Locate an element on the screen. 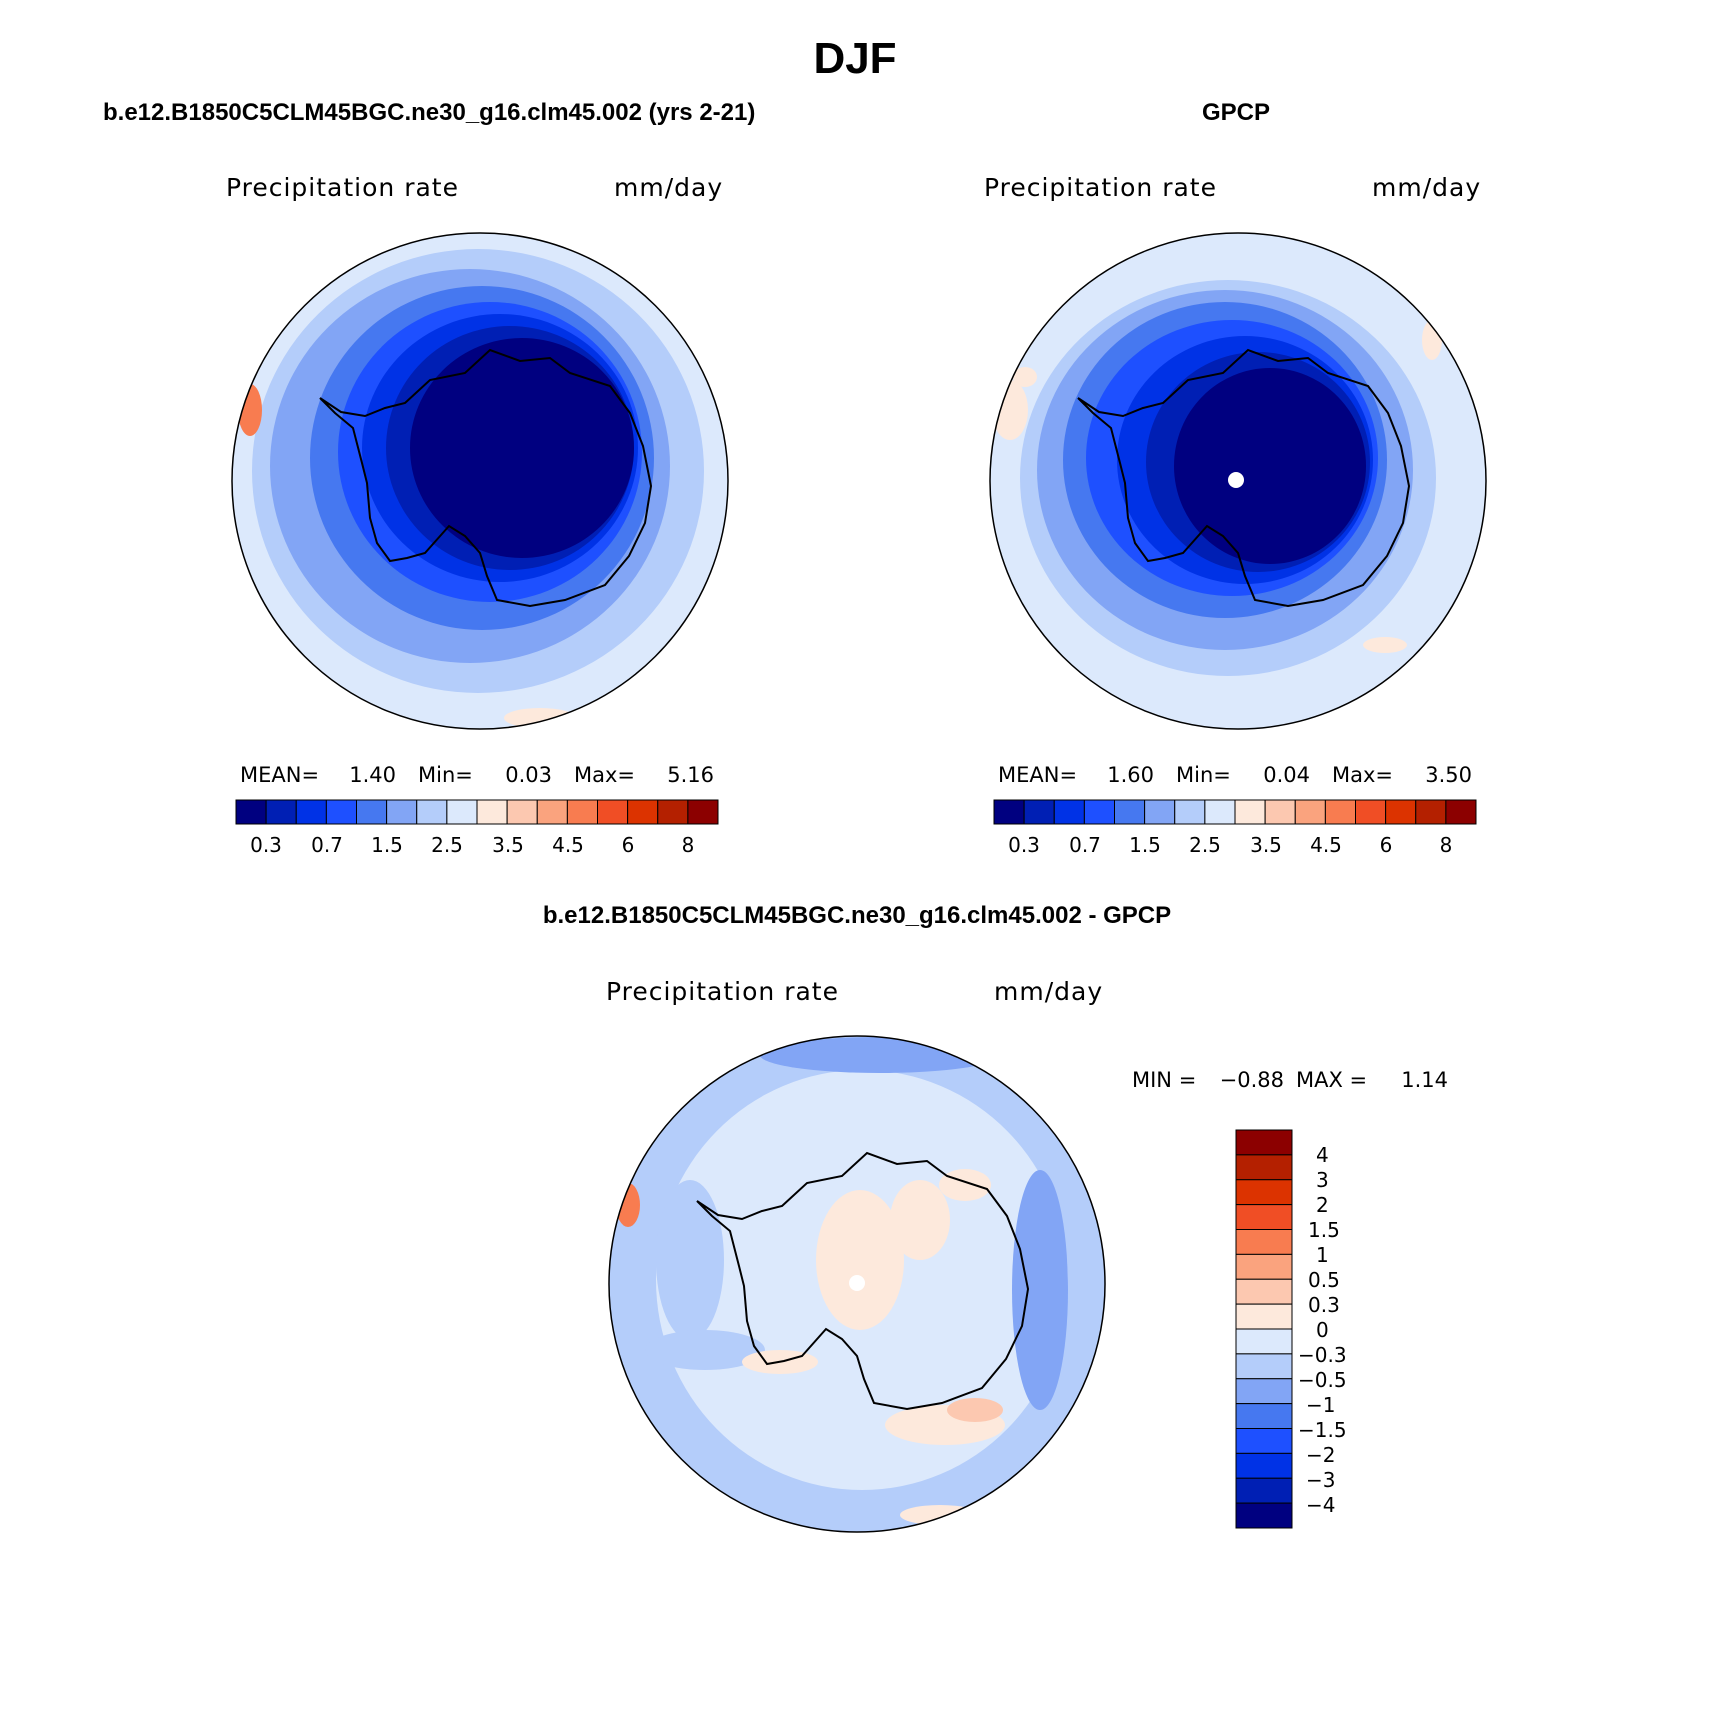 The height and width of the screenshot is (1722, 1710). colorbar-gpcp is located at coordinates (1235, 812).